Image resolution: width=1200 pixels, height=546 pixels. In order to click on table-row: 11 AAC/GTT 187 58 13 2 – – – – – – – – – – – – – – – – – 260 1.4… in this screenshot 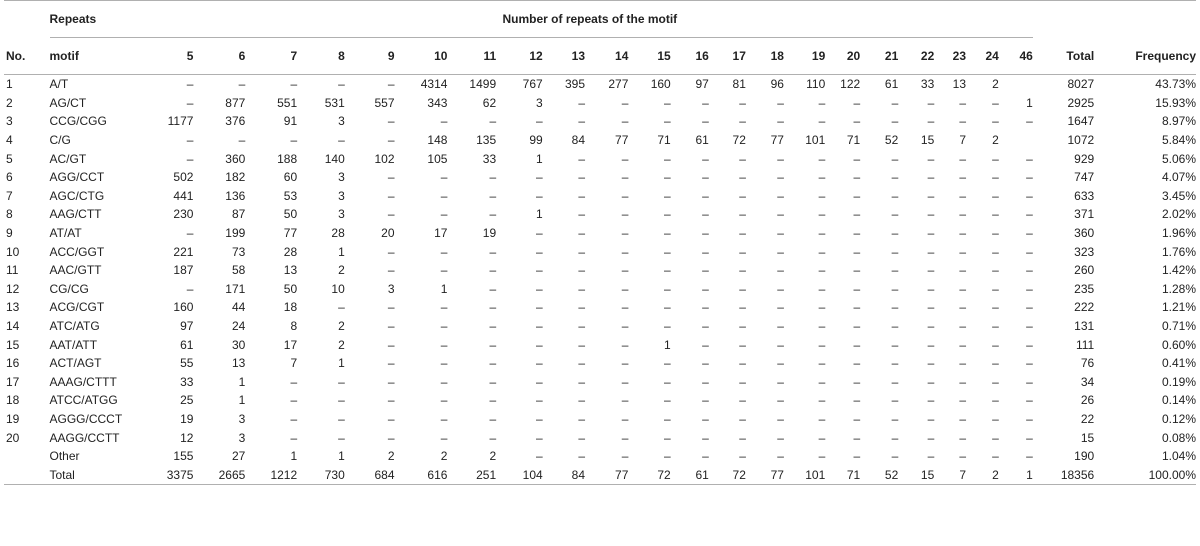, I will do `click(600, 270)`.